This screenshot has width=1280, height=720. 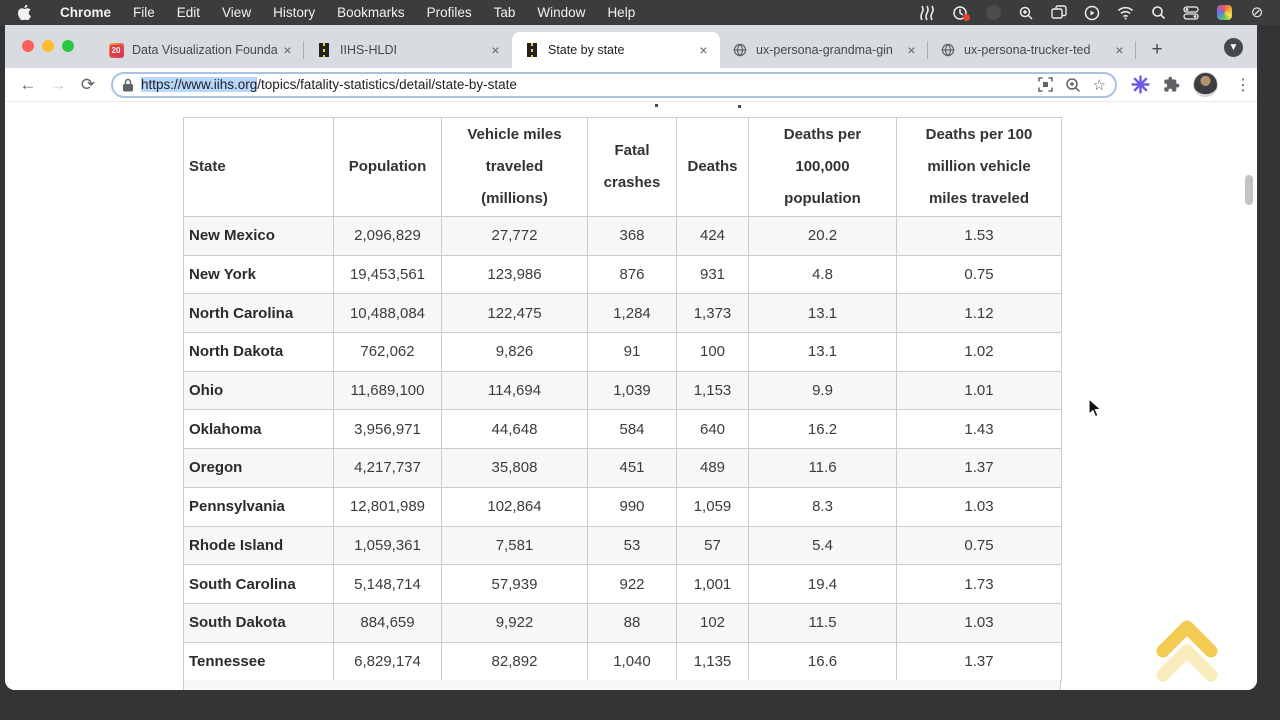 What do you see at coordinates (1171, 84) in the screenshot?
I see `extensions-puzzle-icon` at bounding box center [1171, 84].